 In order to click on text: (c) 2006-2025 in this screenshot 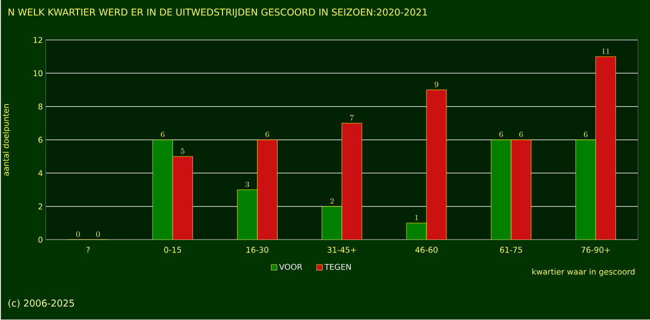, I will do `click(41, 304)`.